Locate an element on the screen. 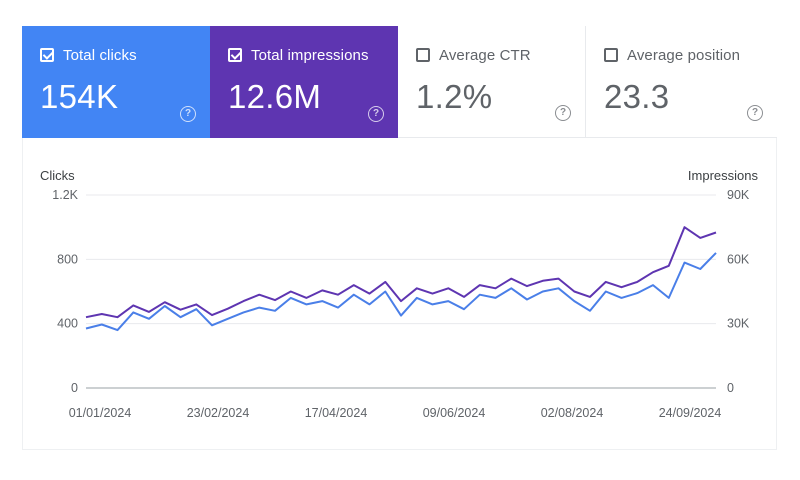 This screenshot has height=480, width=800. metric-label: Total clicks is located at coordinates (100, 55).